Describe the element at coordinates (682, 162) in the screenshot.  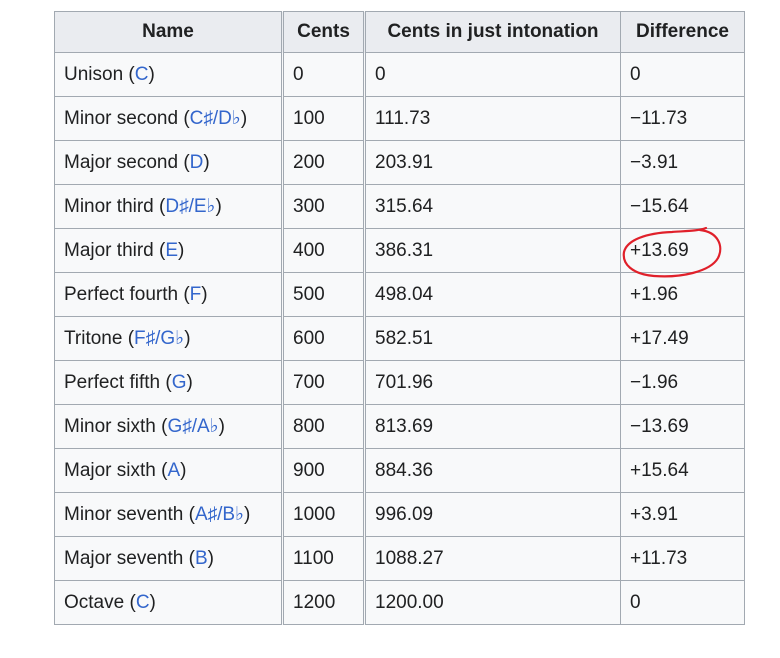
I see `difference-cell: −3.91` at that location.